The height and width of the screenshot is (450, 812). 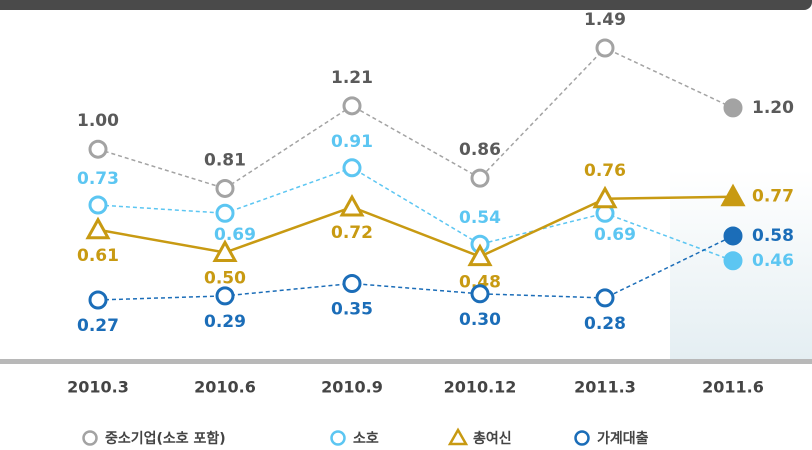 I want to click on data-label: 0.73, so click(x=98, y=179).